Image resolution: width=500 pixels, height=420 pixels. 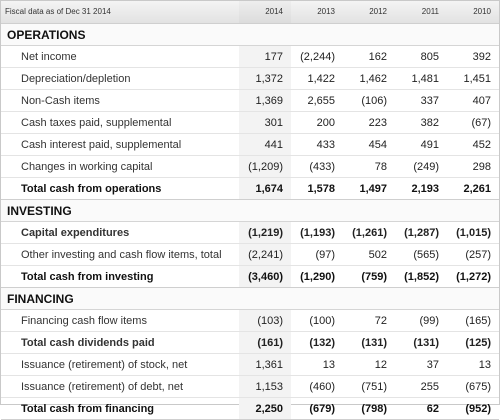 I want to click on cell-value: 1,497, so click(x=369, y=188).